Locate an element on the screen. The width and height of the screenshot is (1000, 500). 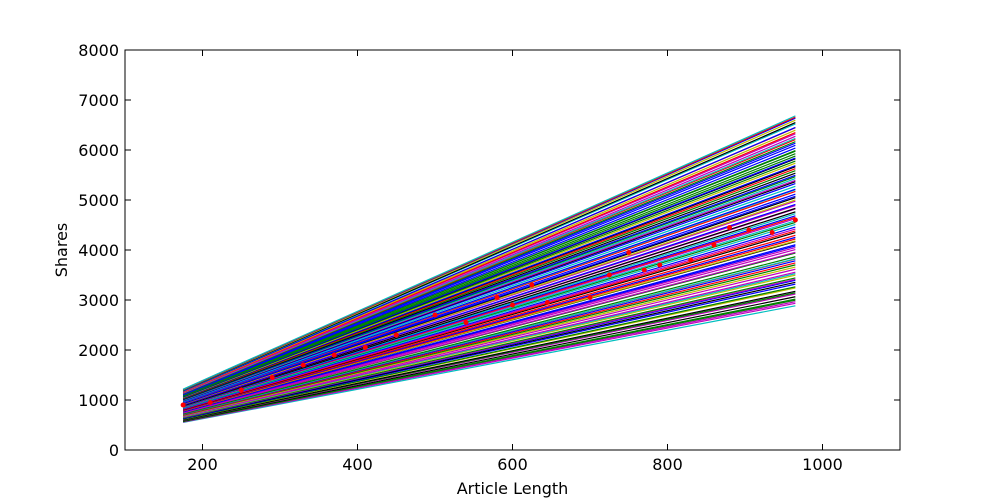
y-tick-label: 3000 is located at coordinates (98, 300).